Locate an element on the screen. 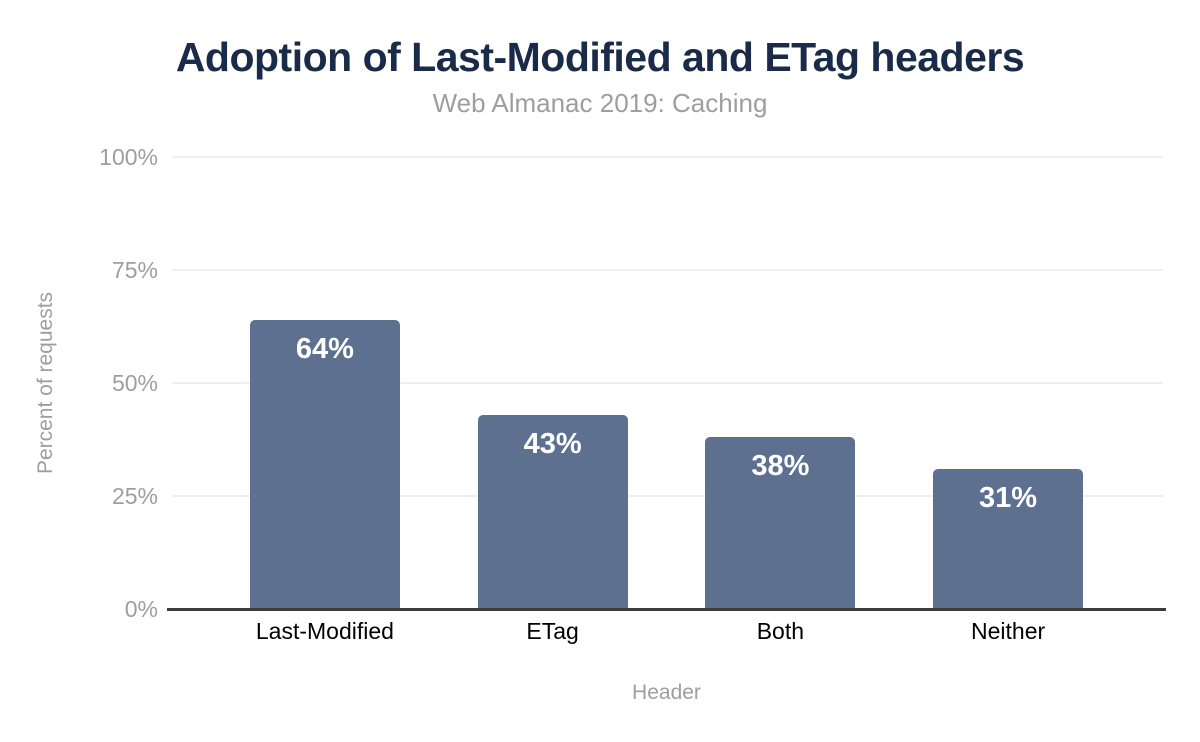  bar-etag: 43% is located at coordinates (552, 511).